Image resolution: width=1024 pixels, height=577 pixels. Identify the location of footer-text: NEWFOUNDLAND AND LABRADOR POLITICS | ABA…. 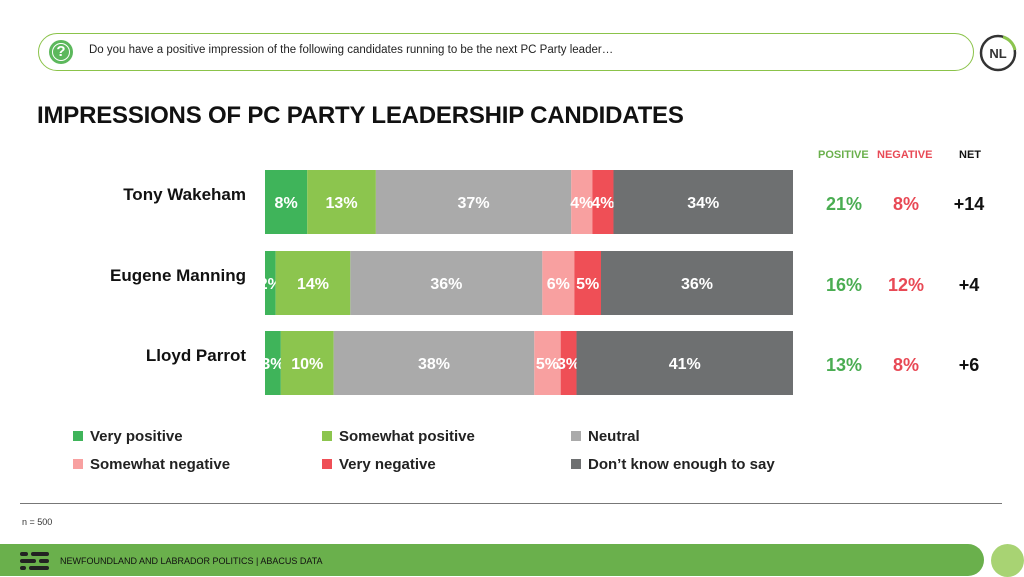
(191, 561).